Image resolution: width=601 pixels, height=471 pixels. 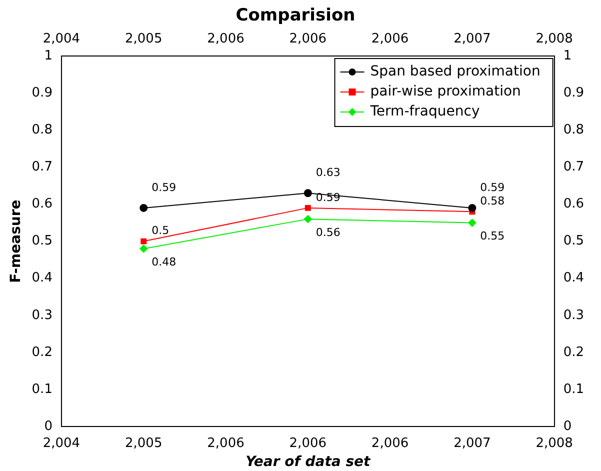 What do you see at coordinates (42, 204) in the screenshot?
I see `y-tick-label: 0.6` at bounding box center [42, 204].